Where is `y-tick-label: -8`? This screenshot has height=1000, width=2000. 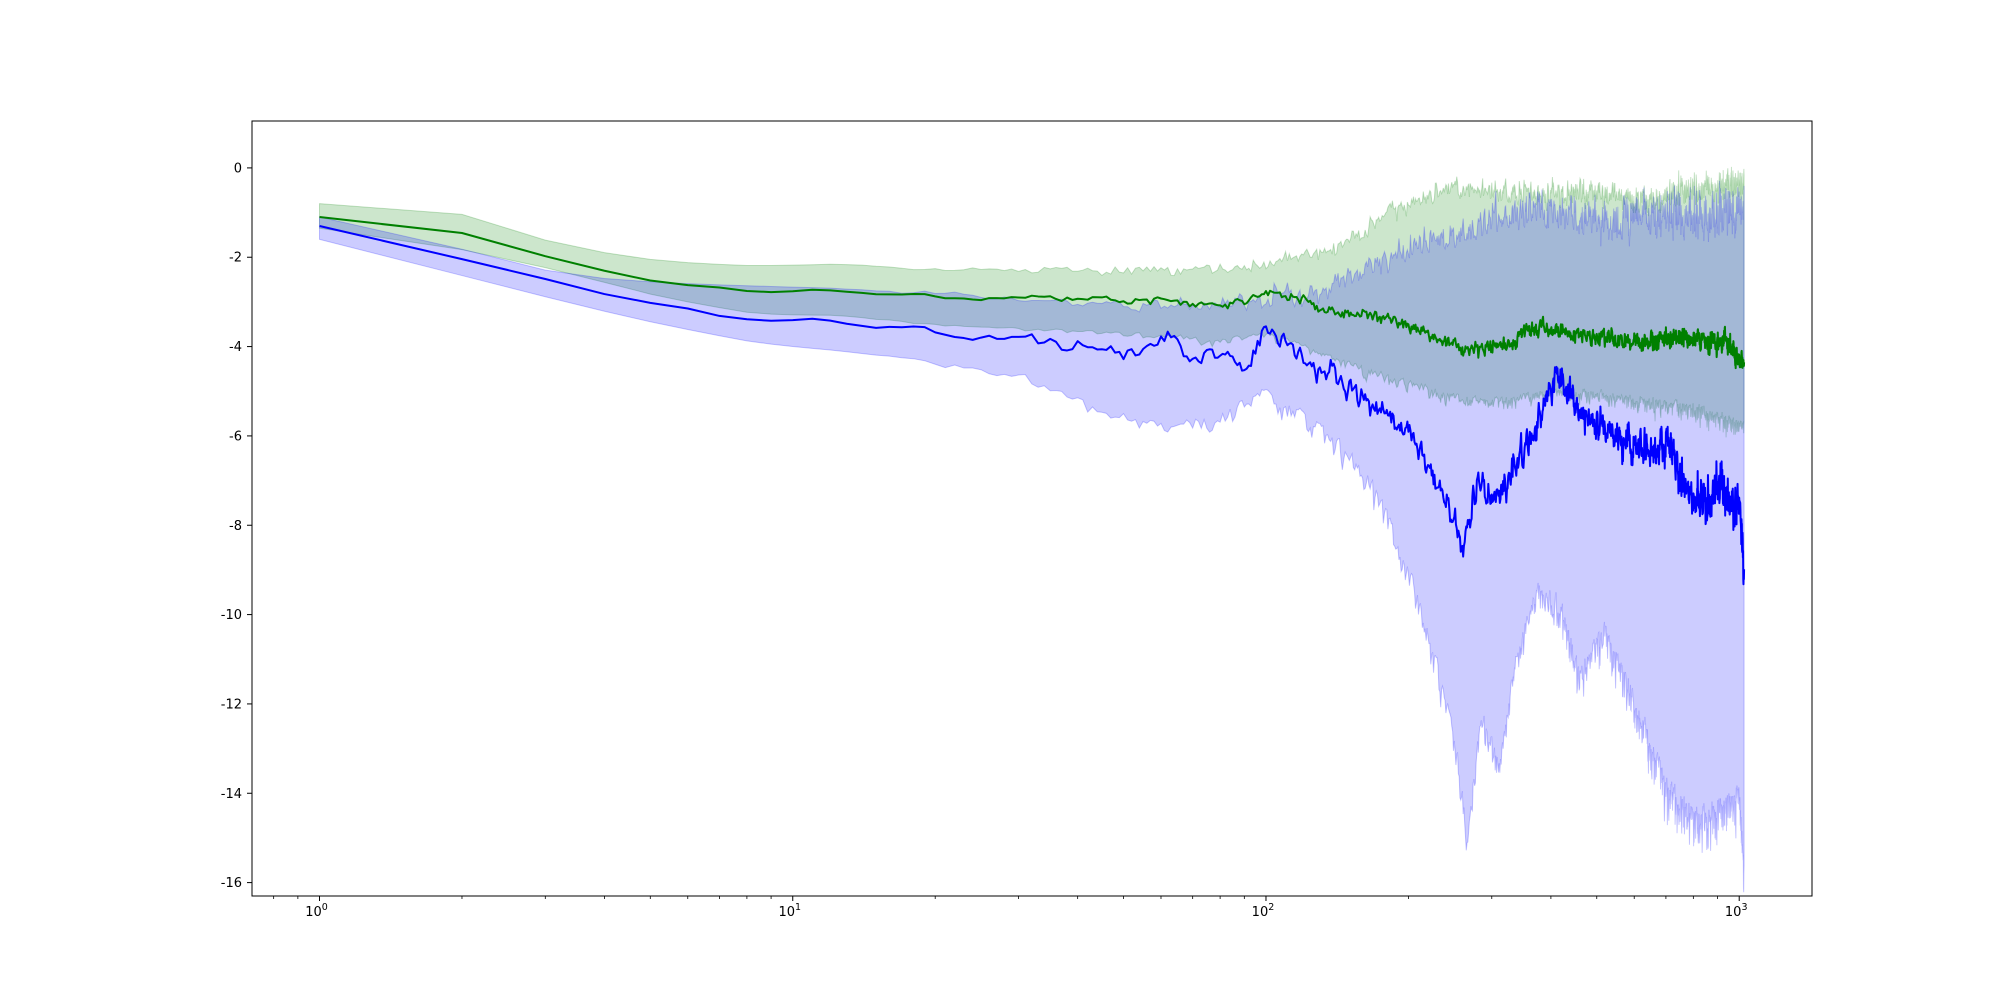
y-tick-label: -8 is located at coordinates (235, 526).